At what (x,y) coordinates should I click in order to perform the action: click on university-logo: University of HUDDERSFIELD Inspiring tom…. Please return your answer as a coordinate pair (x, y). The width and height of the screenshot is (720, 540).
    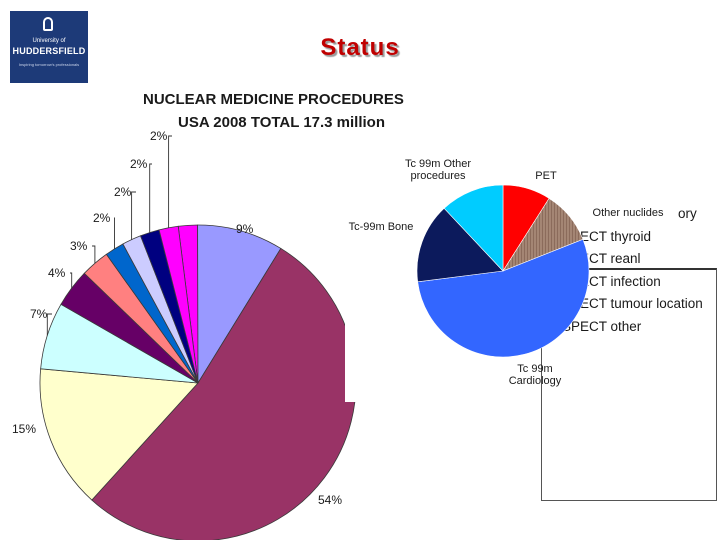
    Looking at the image, I should click on (49, 47).